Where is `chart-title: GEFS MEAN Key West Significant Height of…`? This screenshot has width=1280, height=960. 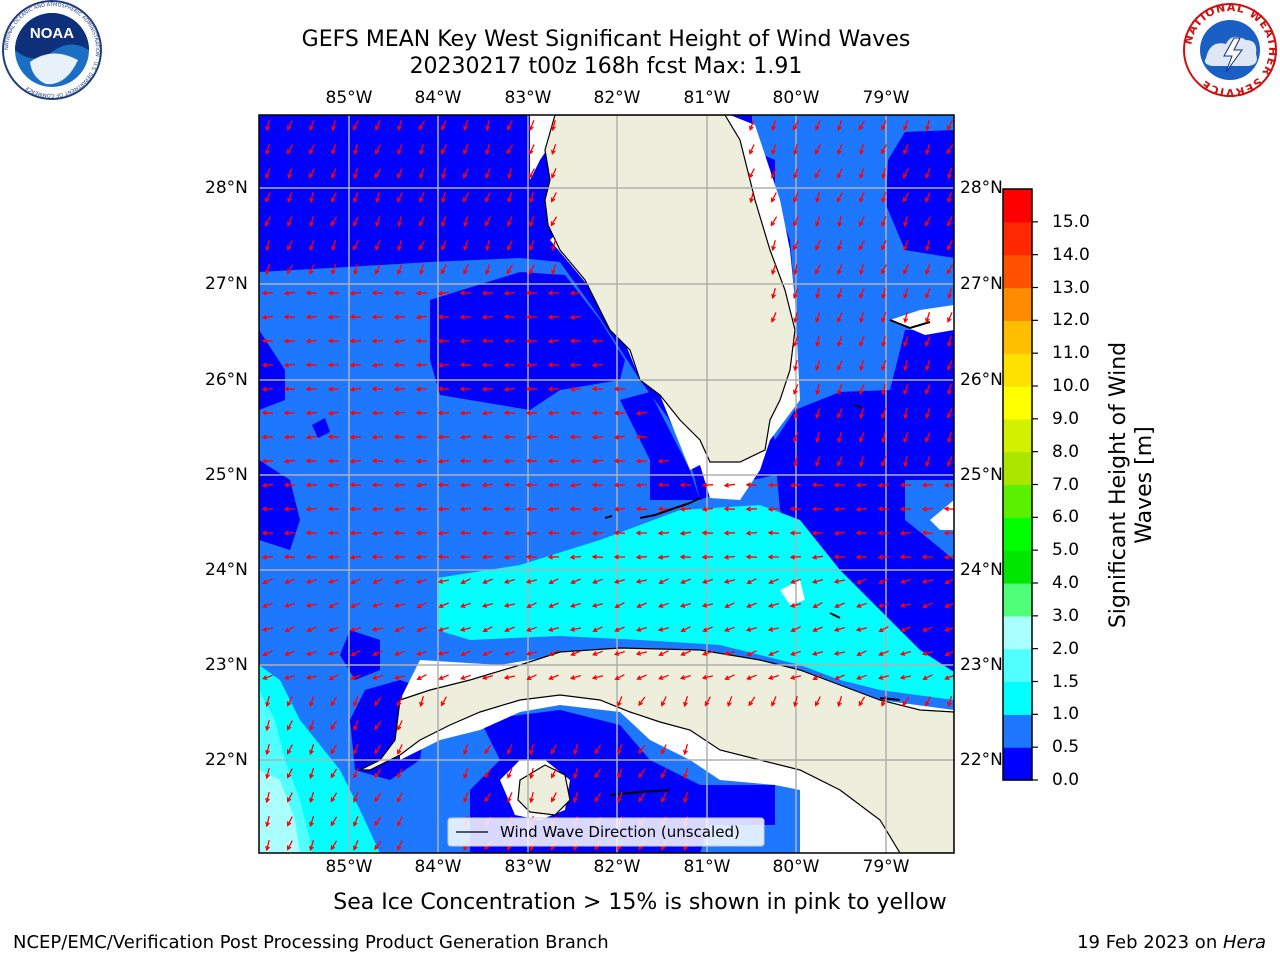
chart-title: GEFS MEAN Key West Significant Height of… is located at coordinates (606, 39).